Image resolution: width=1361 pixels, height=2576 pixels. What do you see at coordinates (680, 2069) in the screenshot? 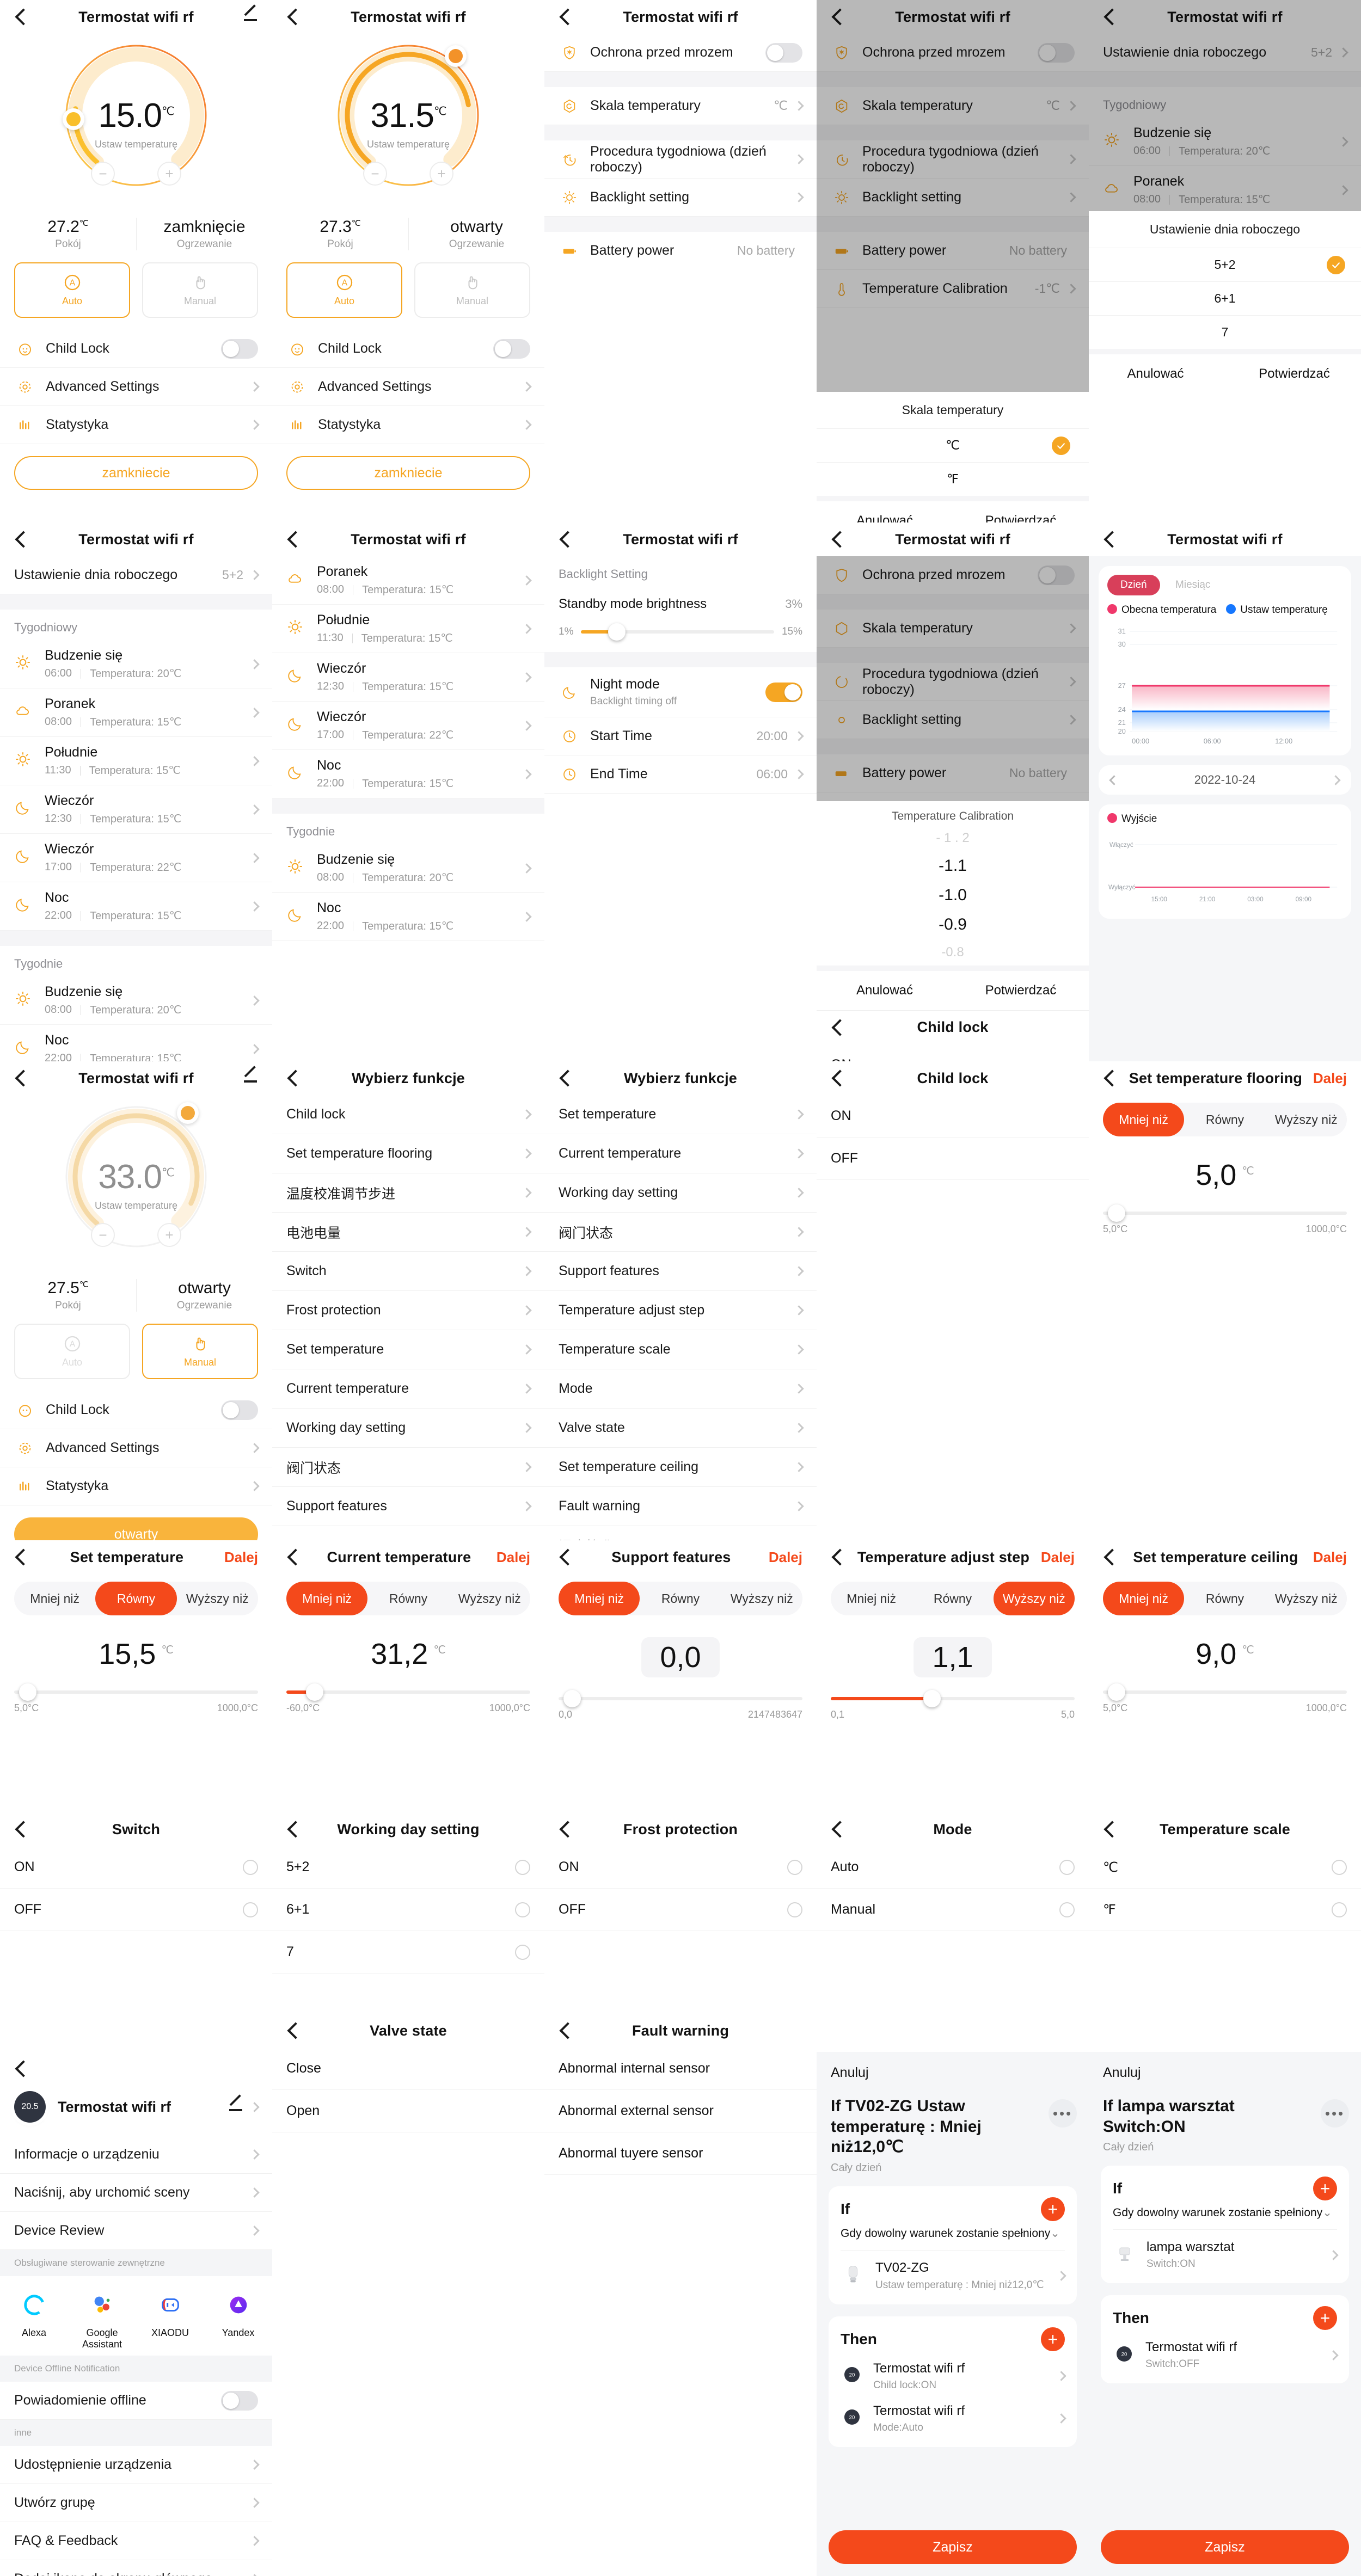
I see `option-internal-sensor: Abnormal internal sensor` at bounding box center [680, 2069].